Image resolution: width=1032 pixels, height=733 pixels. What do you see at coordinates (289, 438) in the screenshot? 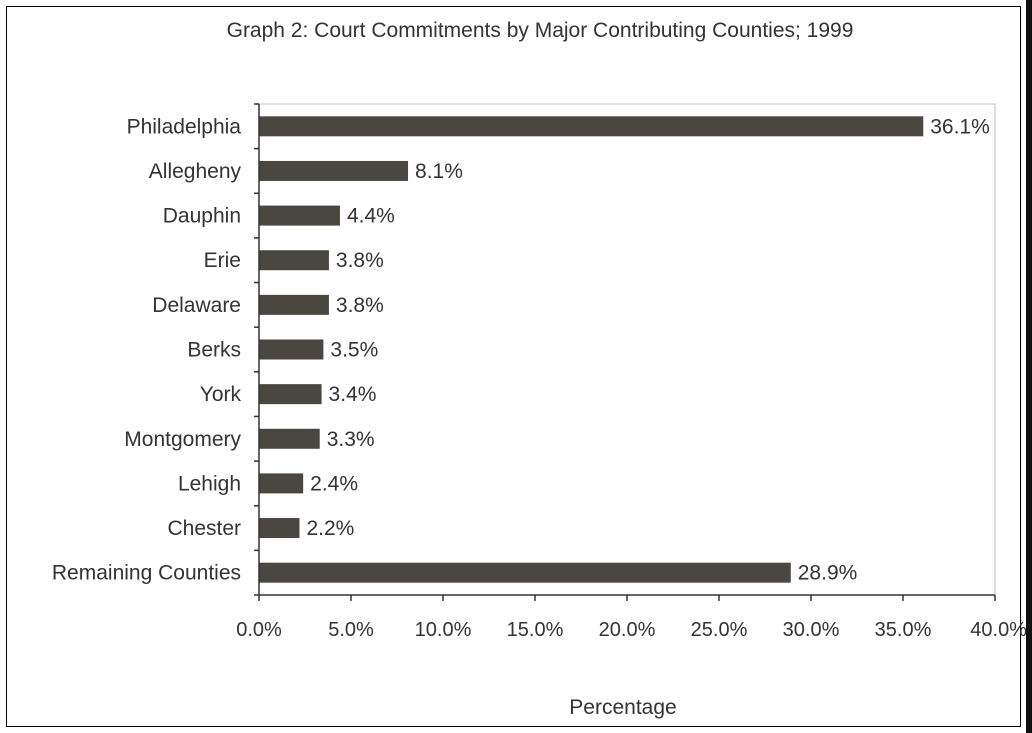
I see `bar-montgomery` at bounding box center [289, 438].